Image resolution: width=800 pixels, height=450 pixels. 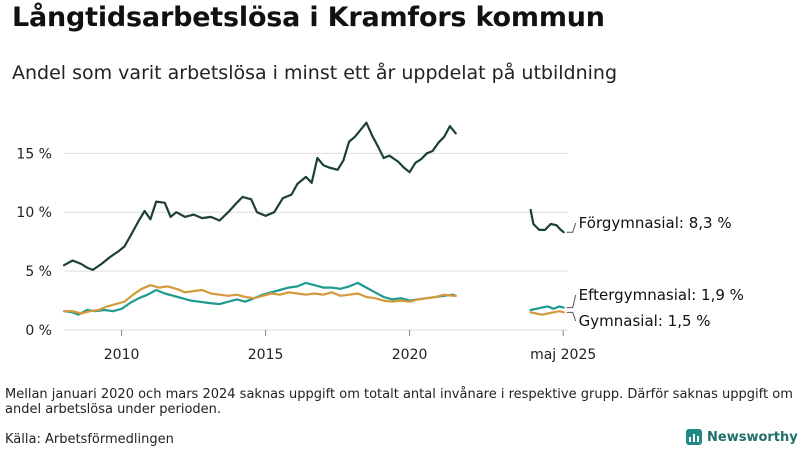 I want to click on source-text: Källa: Arbetsförmedlingen, so click(x=89, y=439).